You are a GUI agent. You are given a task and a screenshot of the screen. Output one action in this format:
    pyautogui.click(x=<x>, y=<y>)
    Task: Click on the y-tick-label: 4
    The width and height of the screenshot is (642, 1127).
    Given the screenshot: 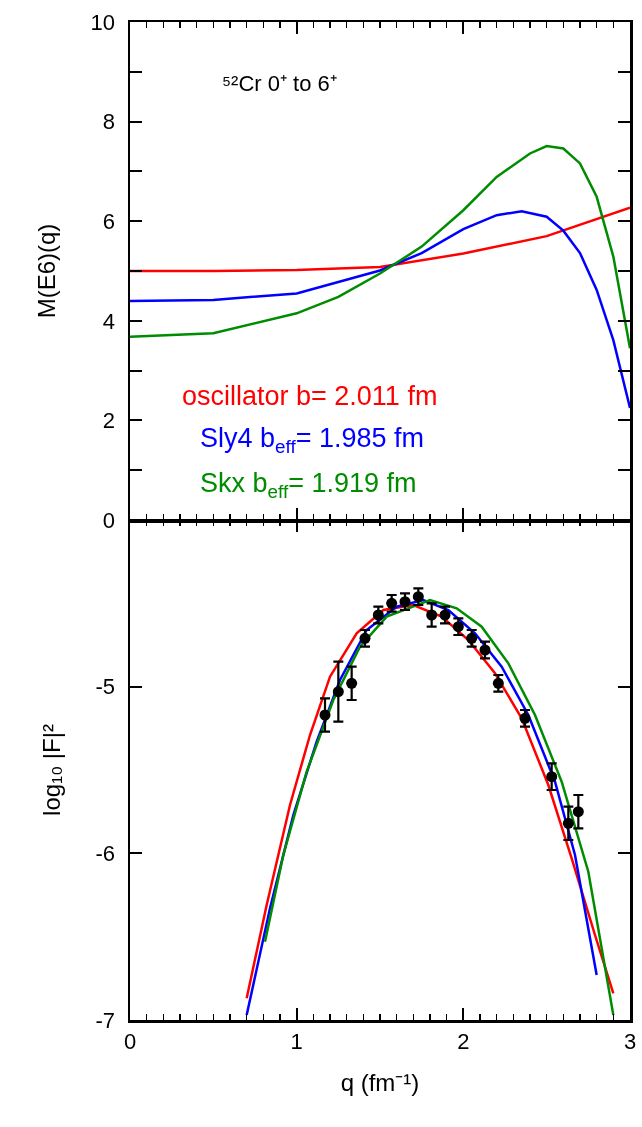 What is the action you would take?
    pyautogui.click(x=109, y=321)
    